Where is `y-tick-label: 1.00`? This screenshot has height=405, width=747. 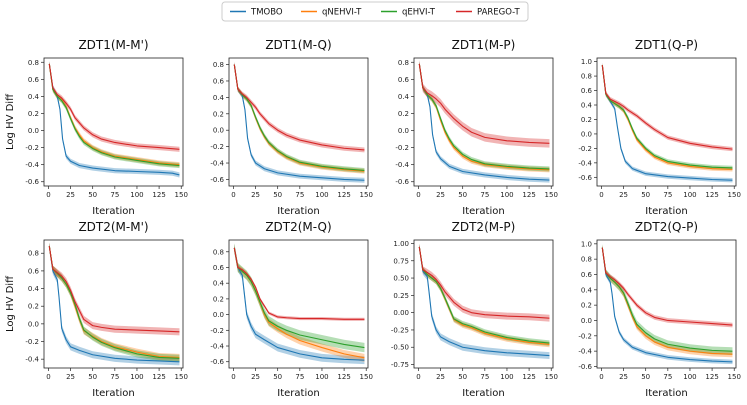 y-tick-label: 1.00 is located at coordinates (401, 244).